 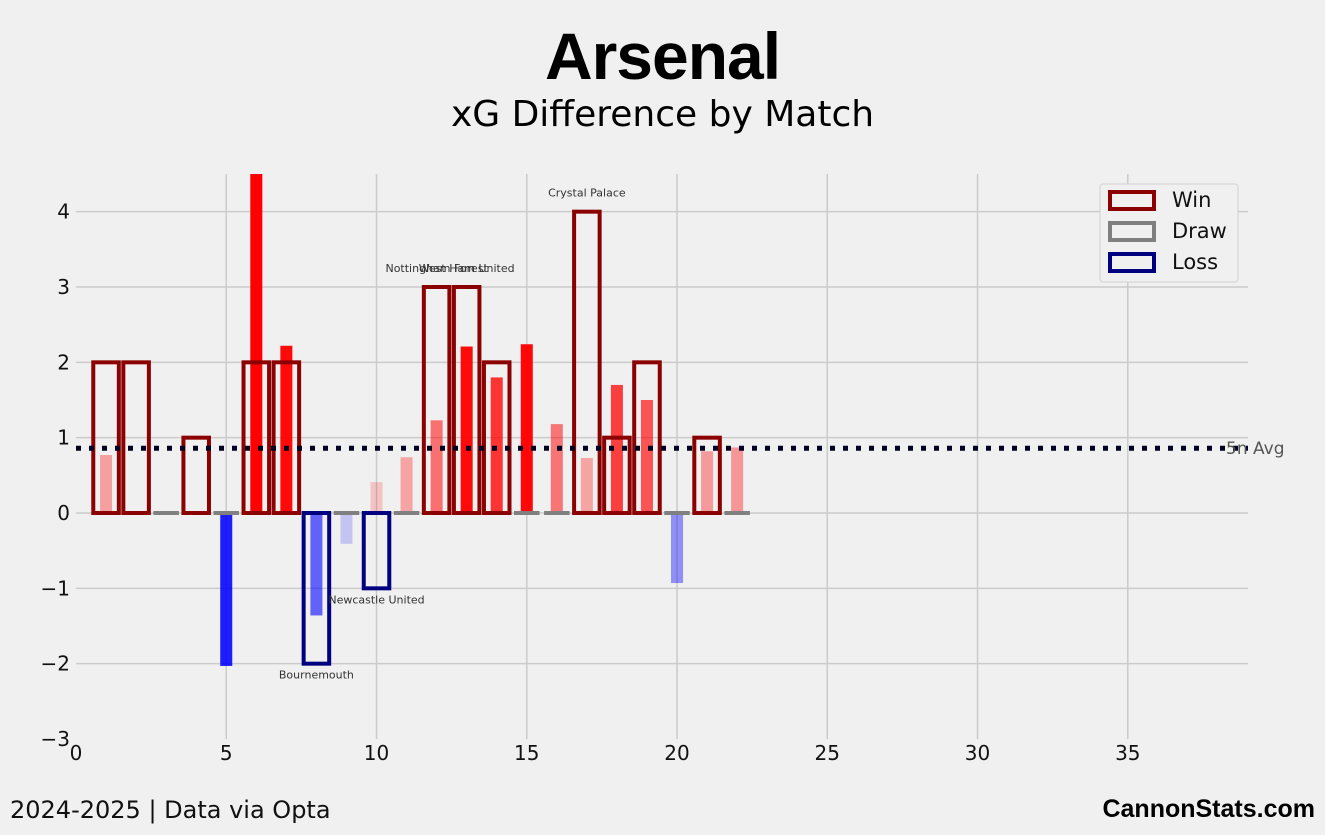 I want to click on average-line: 5n Avg, so click(x=680, y=449).